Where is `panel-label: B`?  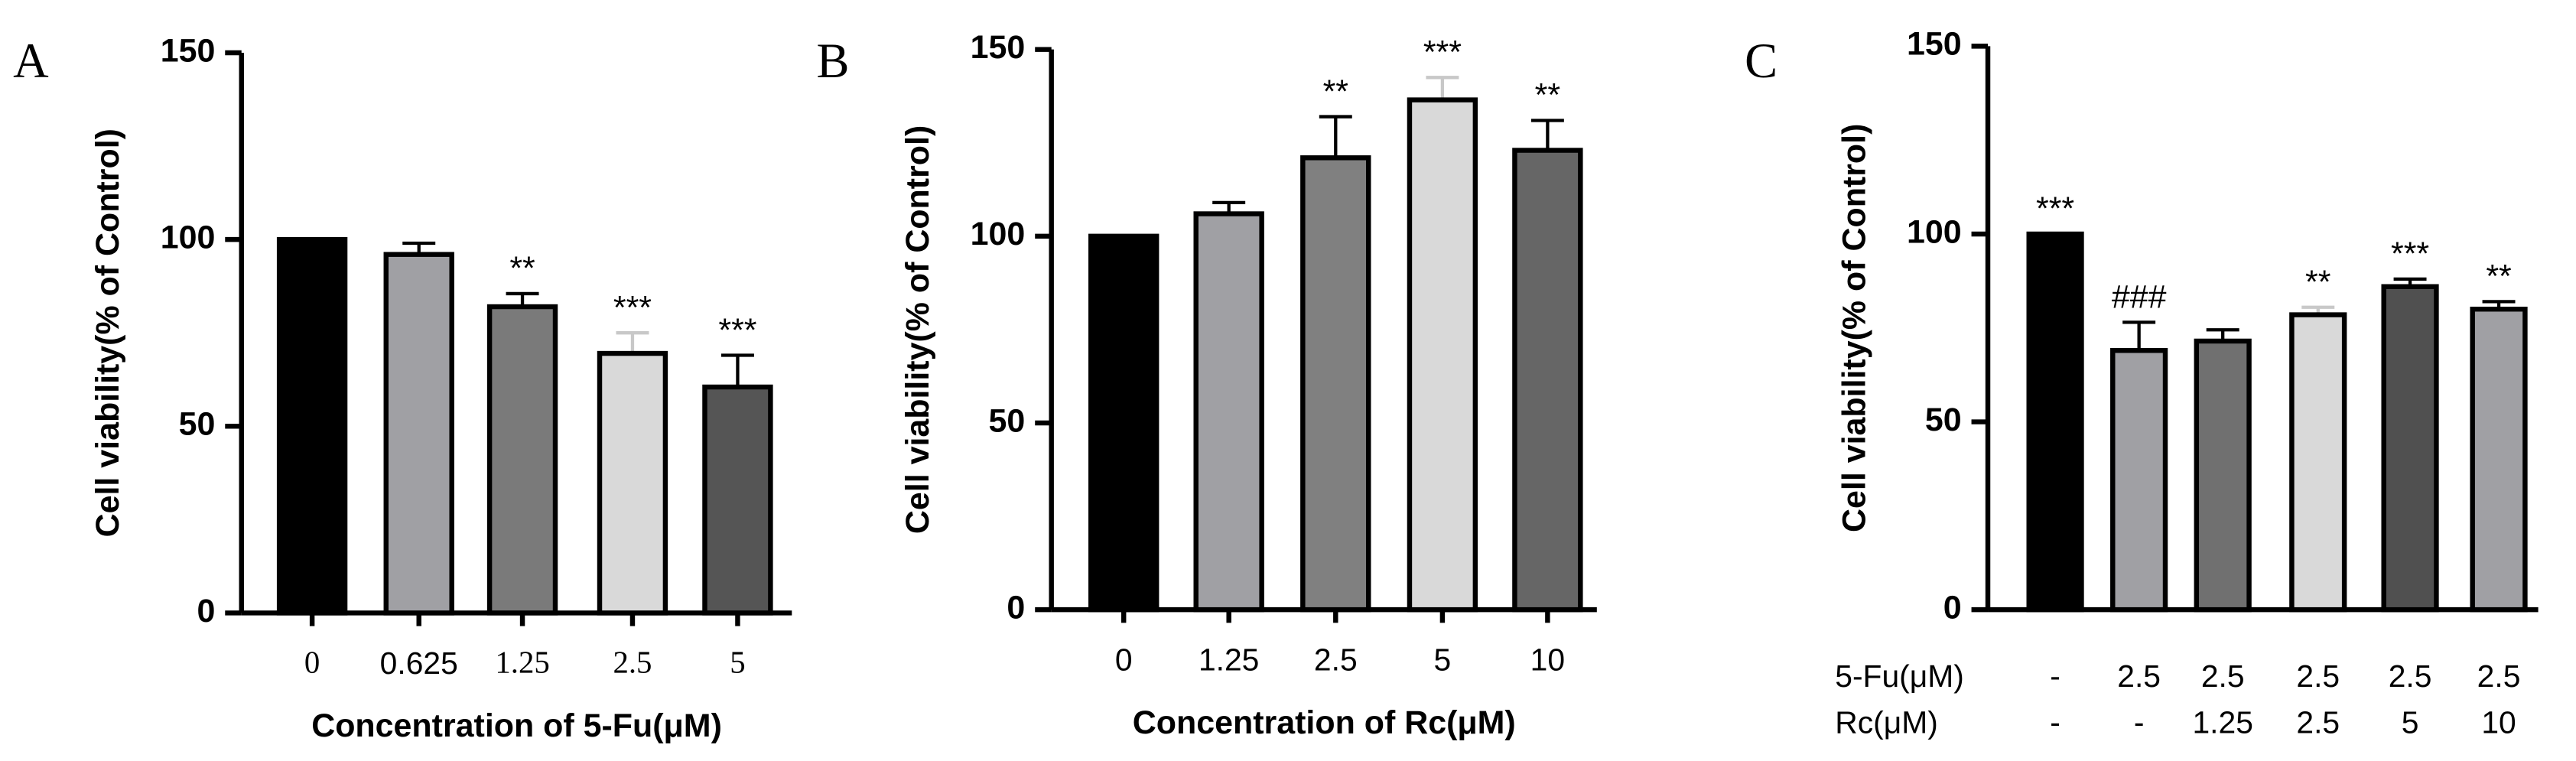 panel-label: B is located at coordinates (833, 61).